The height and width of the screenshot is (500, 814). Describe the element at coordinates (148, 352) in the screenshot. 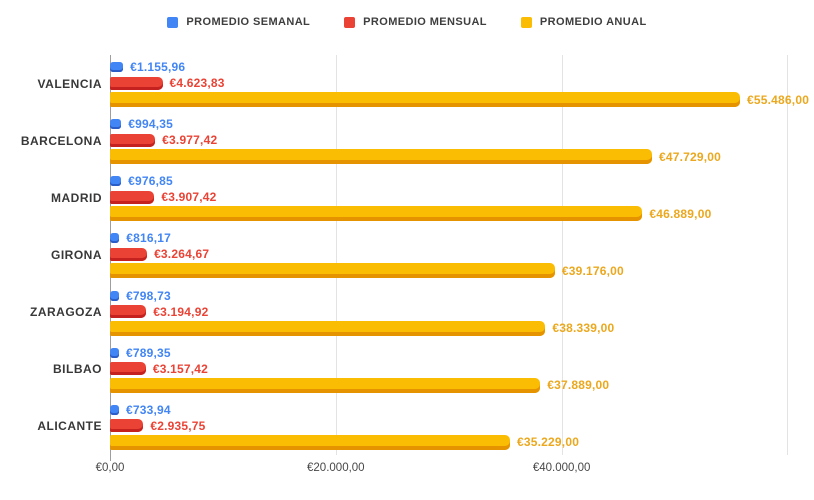

I see `bar-value-label: €789,35` at that location.